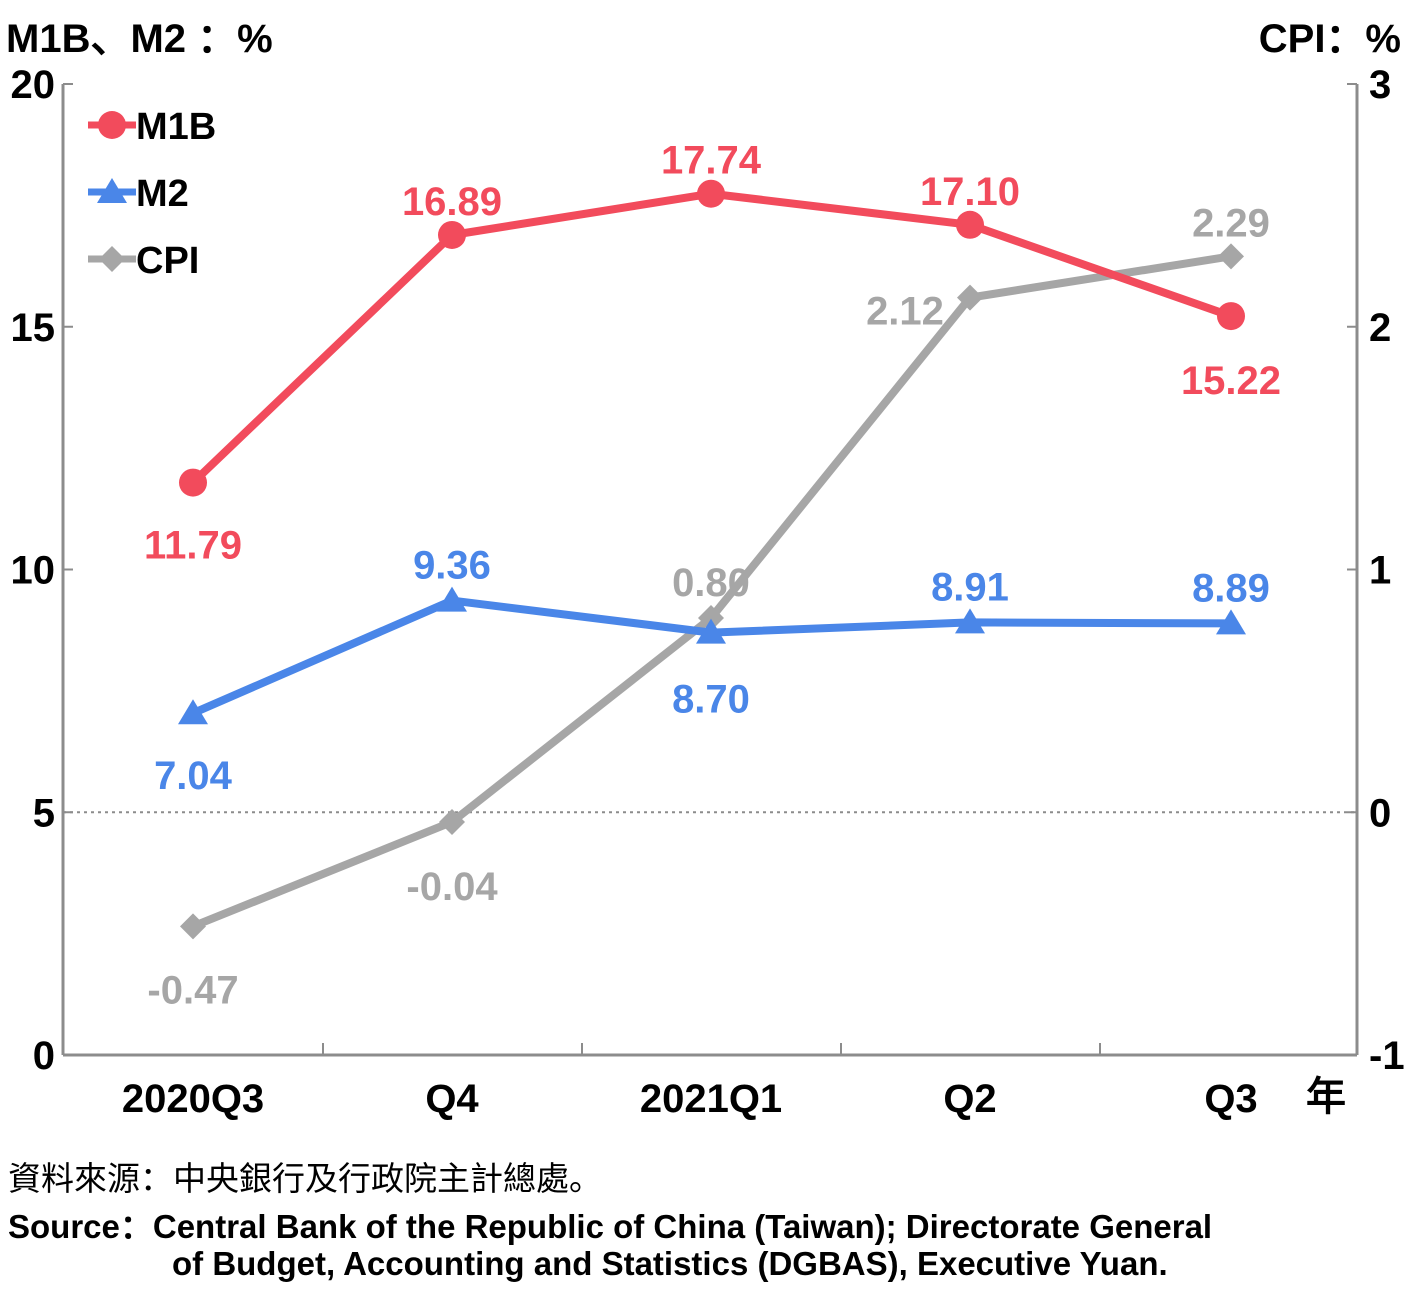 The image size is (1411, 1289). I want to click on legend-marker-m2, so click(112, 190).